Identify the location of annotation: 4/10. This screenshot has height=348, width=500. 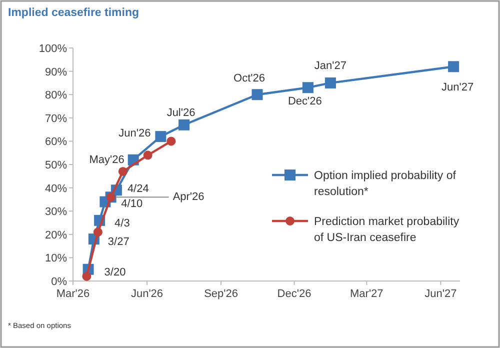
(132, 204).